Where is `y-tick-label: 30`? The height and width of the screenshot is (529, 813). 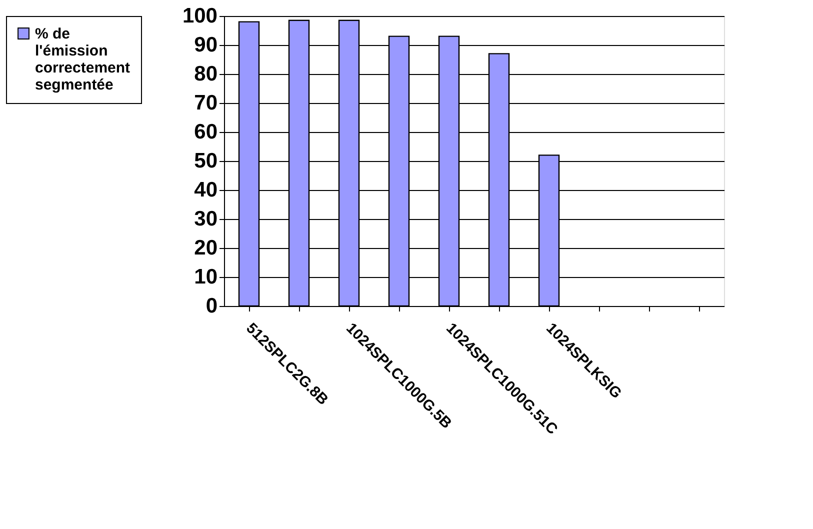 y-tick-label: 30 is located at coordinates (206, 219).